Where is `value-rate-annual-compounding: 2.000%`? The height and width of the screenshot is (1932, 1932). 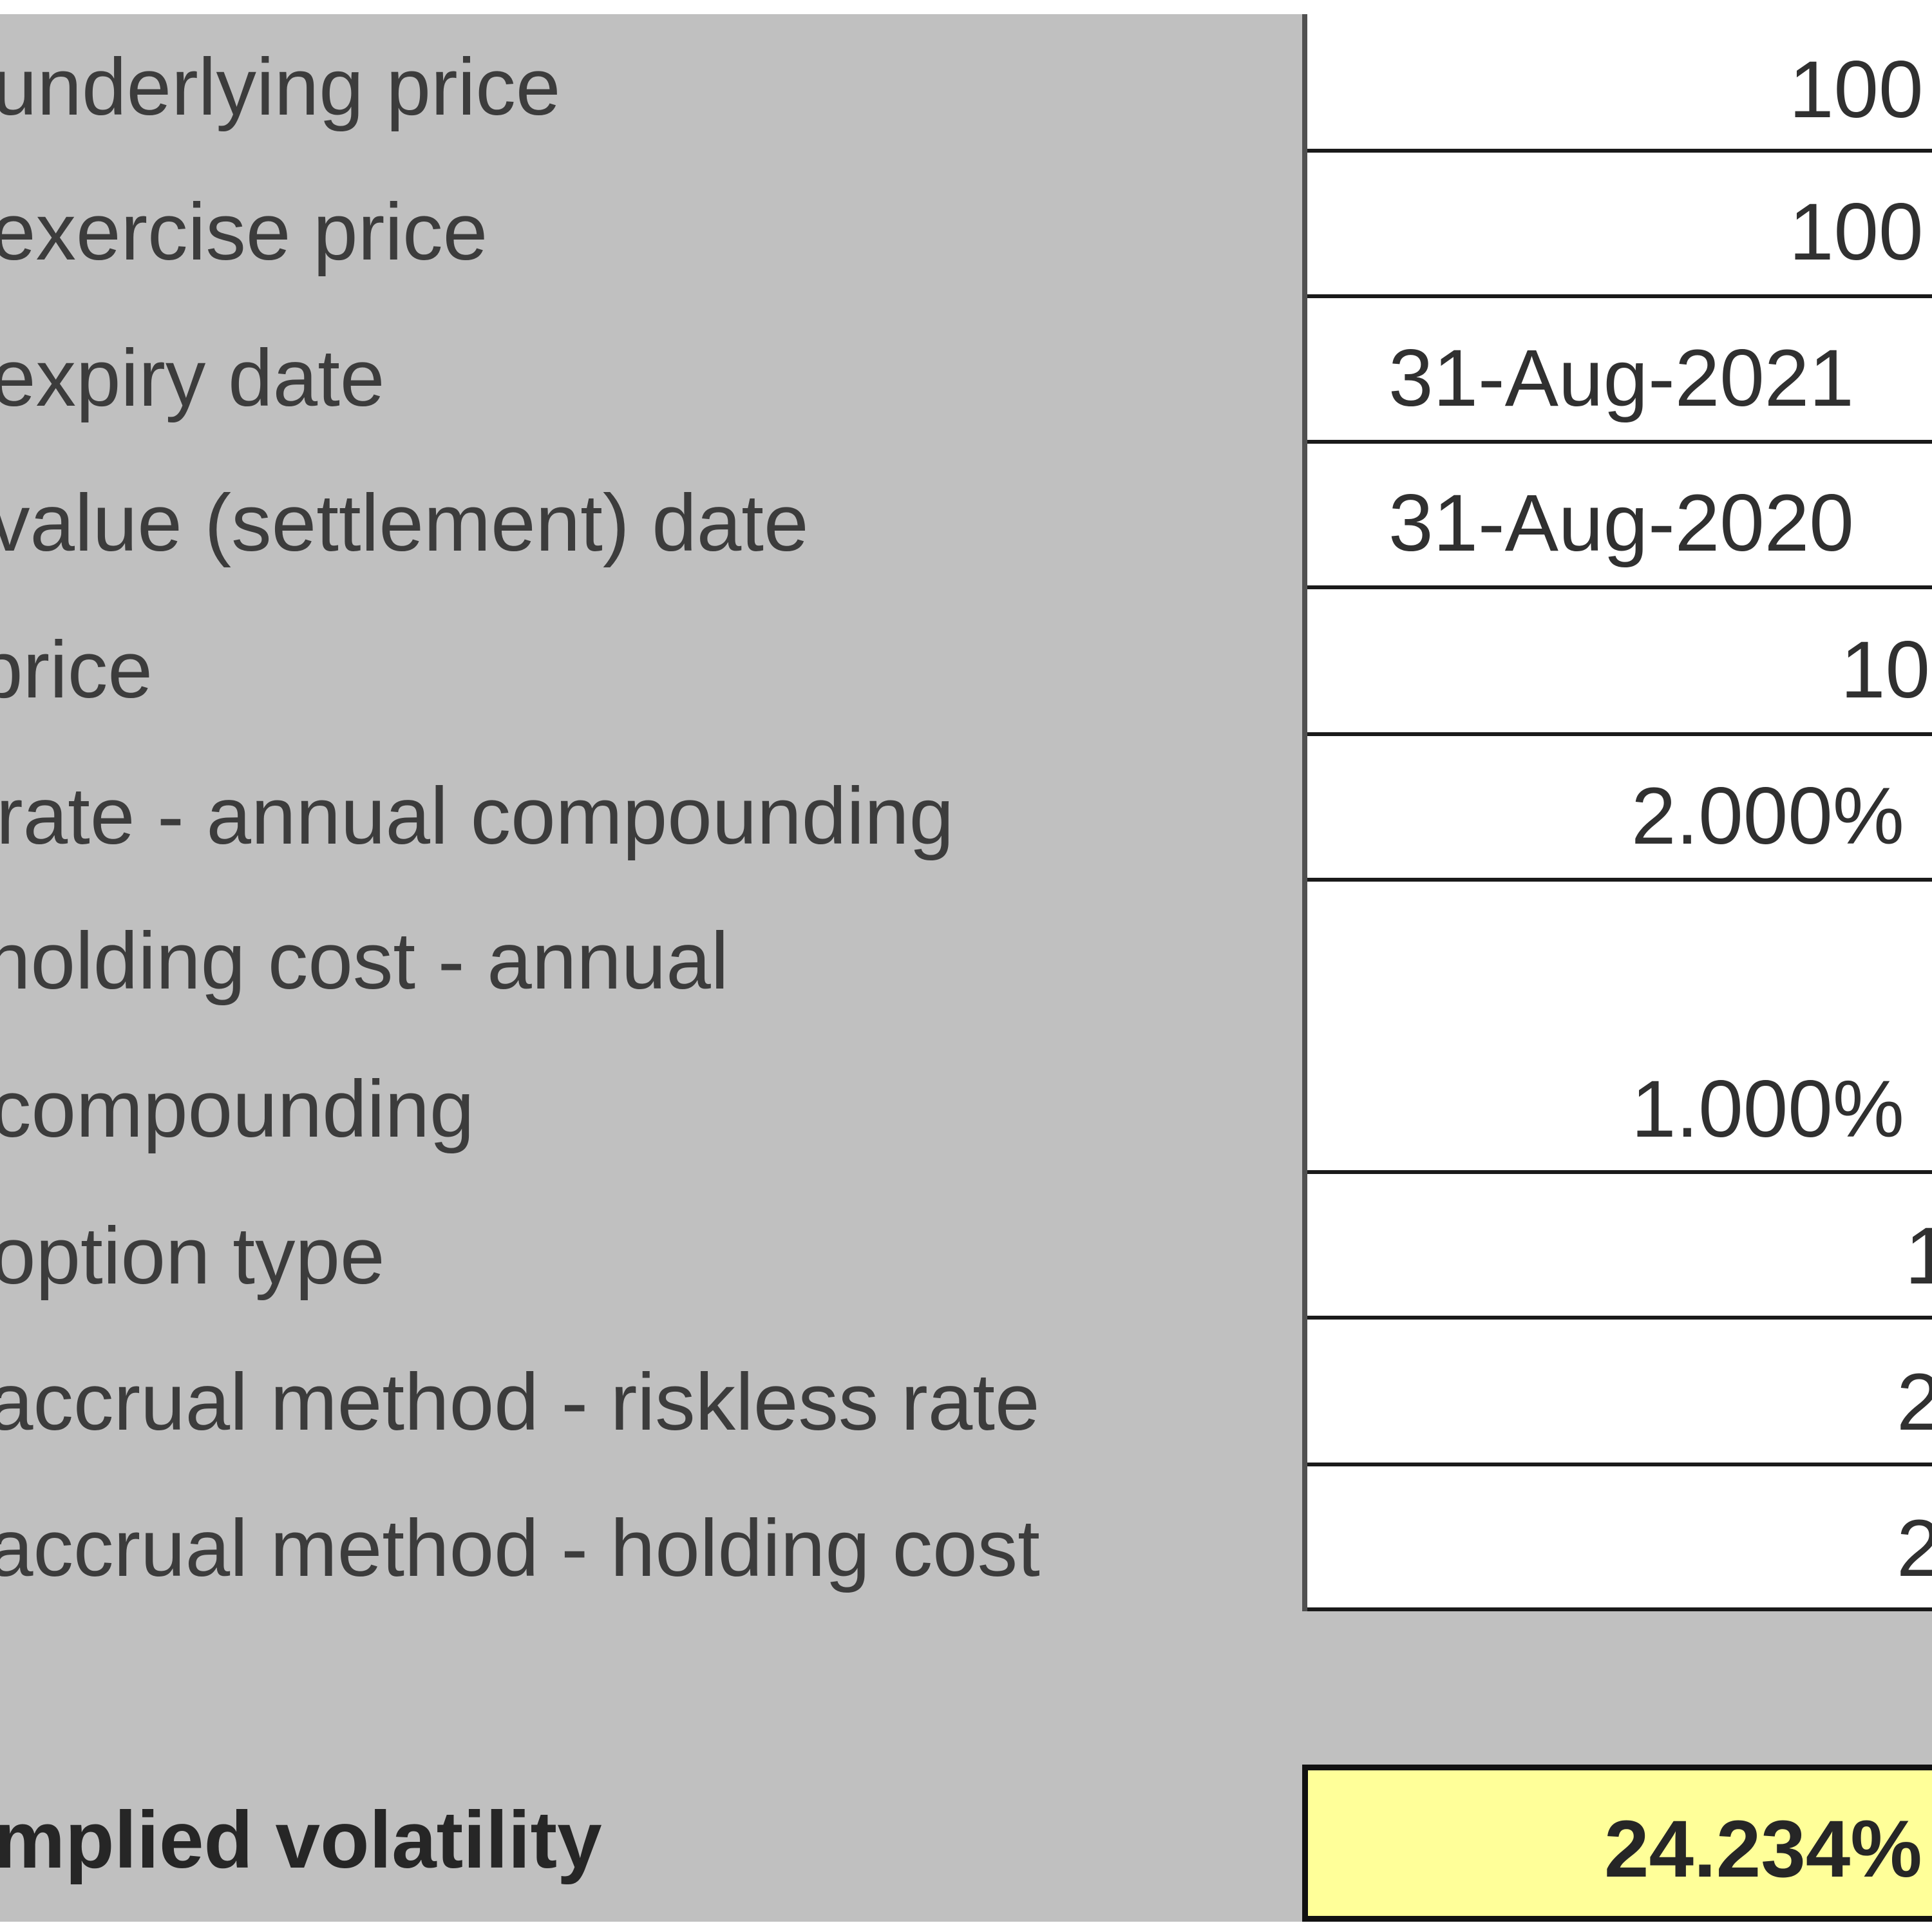 value-rate-annual-compounding: 2.000% is located at coordinates (1768, 816).